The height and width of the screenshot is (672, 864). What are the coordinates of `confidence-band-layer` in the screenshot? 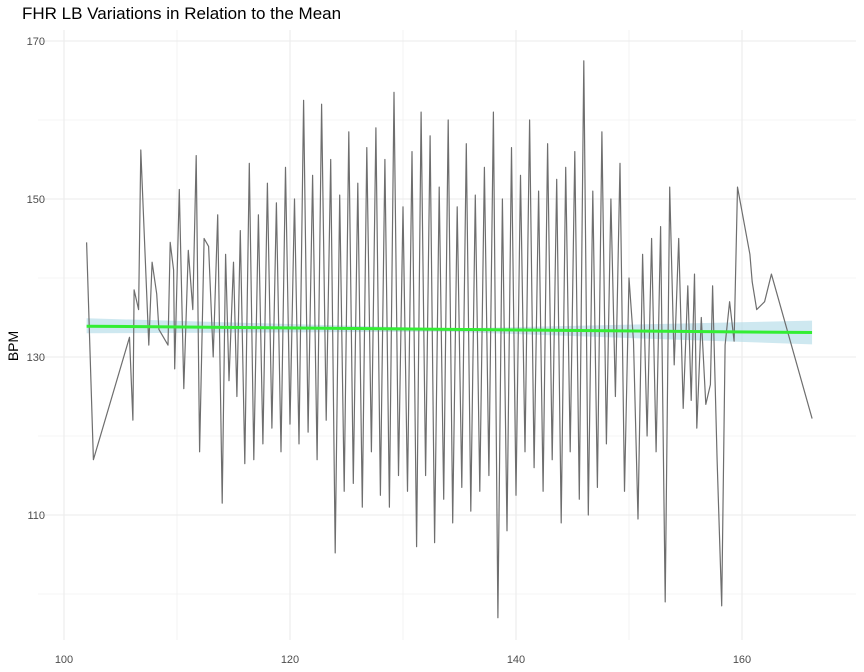 It's located at (449, 331).